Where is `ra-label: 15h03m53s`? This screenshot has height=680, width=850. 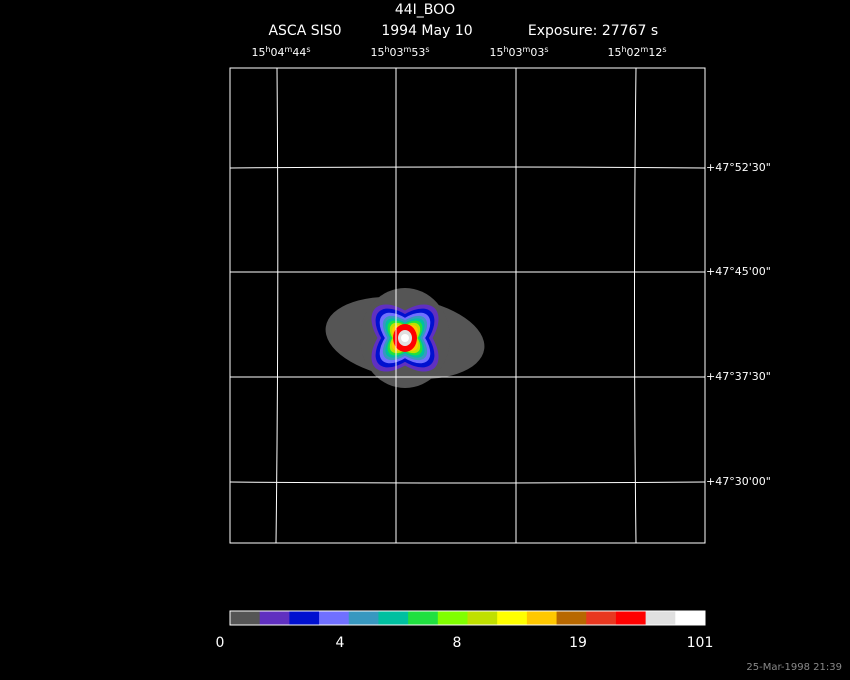 ra-label: 15h03m53s is located at coordinates (399, 52).